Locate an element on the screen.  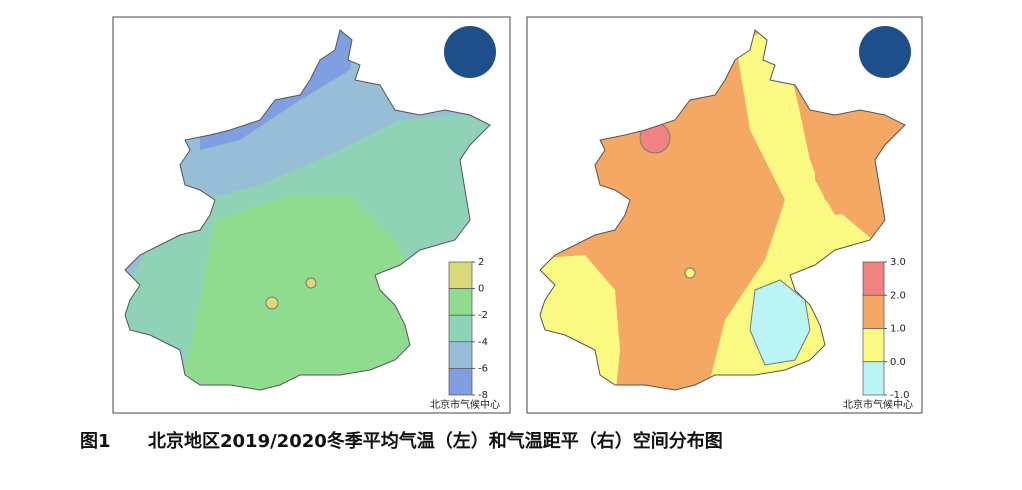
legend-label: -1.0 is located at coordinates (900, 395).